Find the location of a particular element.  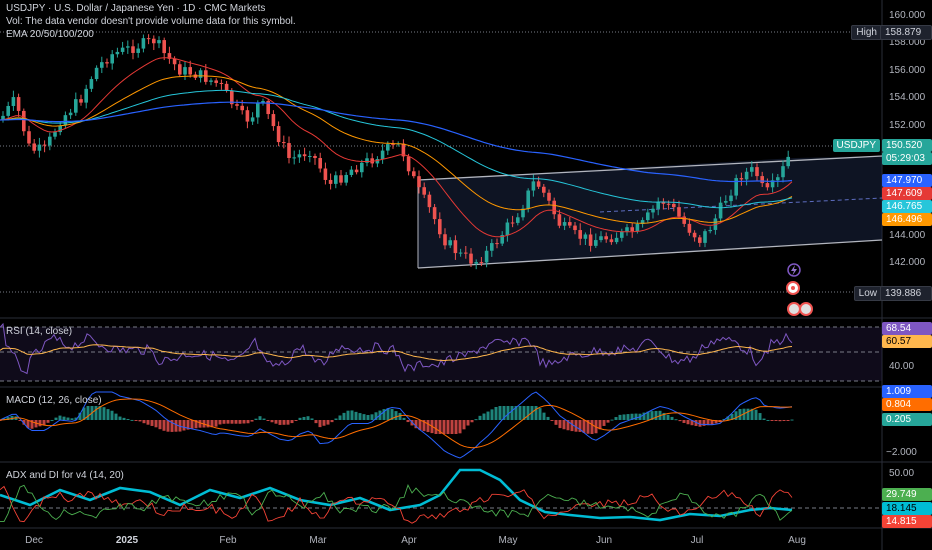

time-label: May is located at coordinates (508, 540).